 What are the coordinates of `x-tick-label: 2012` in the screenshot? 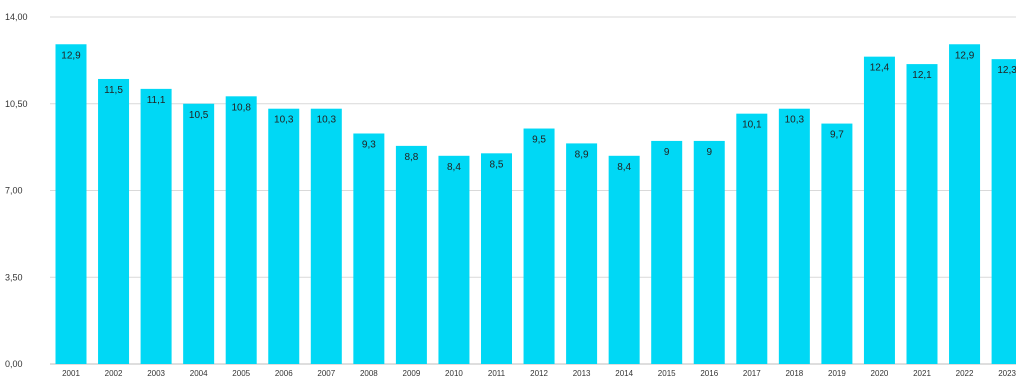 It's located at (539, 373).